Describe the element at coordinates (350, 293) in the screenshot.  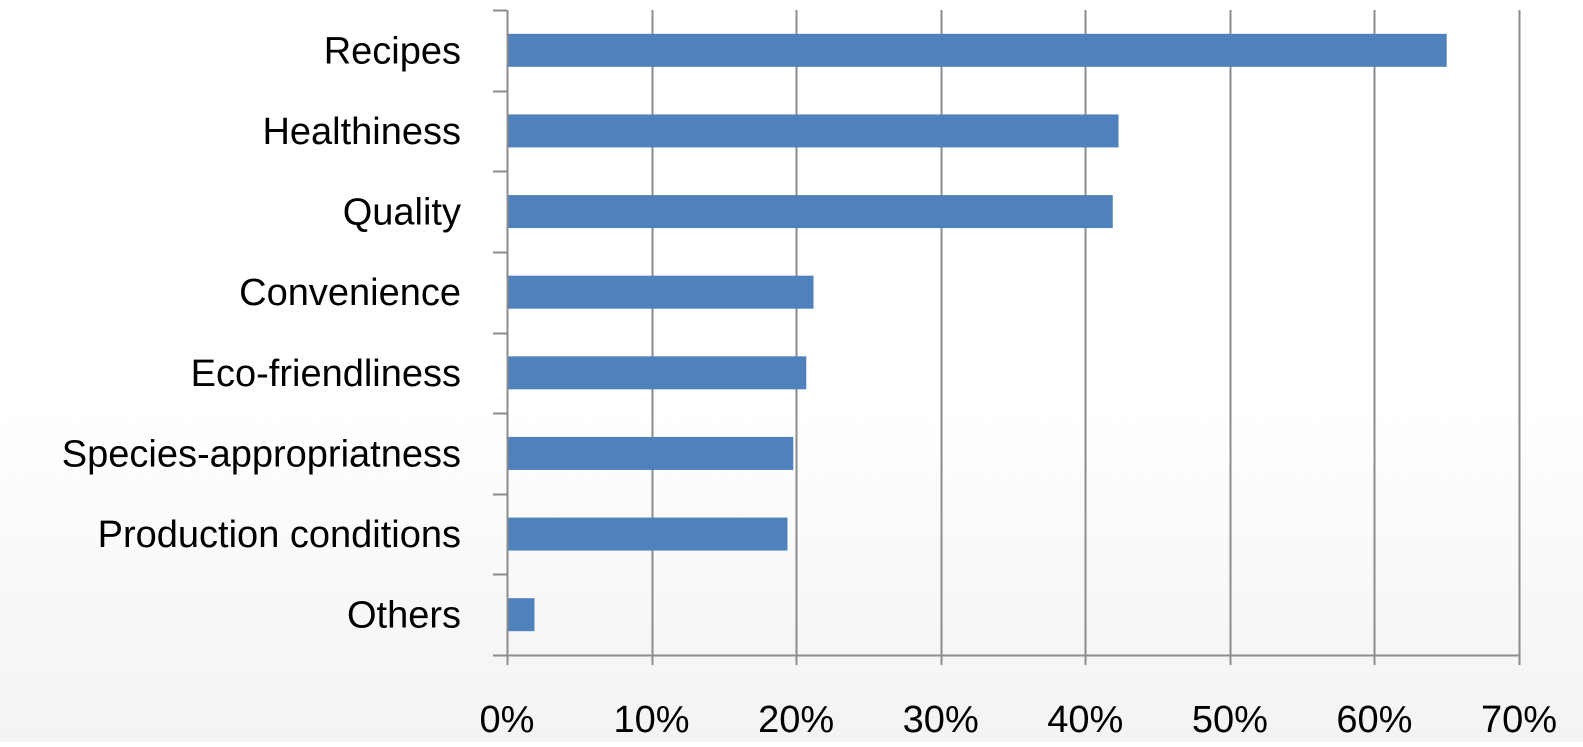
I see `category-label: Convenience` at that location.